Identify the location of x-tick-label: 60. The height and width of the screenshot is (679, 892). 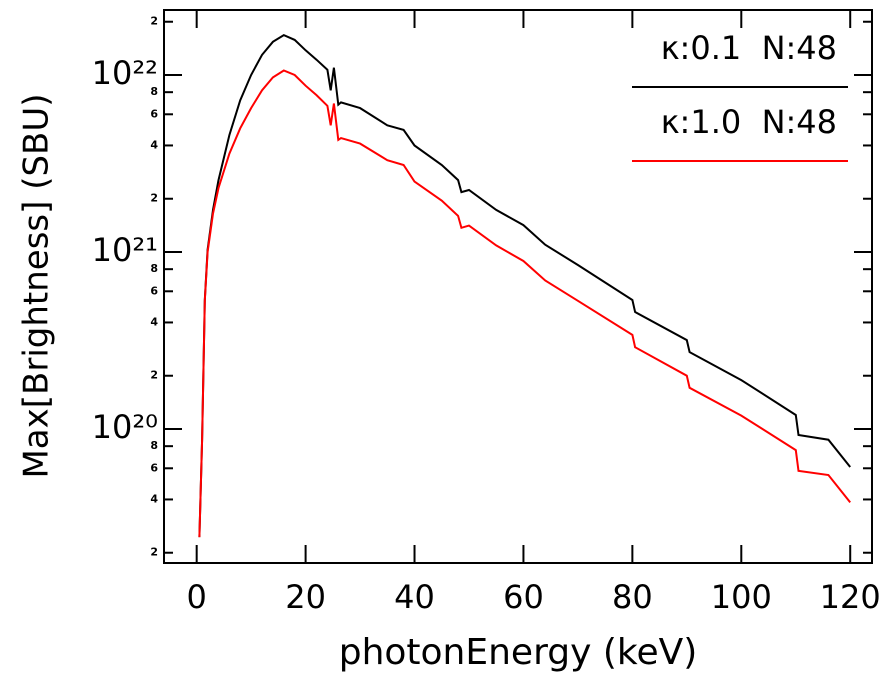
(523, 597).